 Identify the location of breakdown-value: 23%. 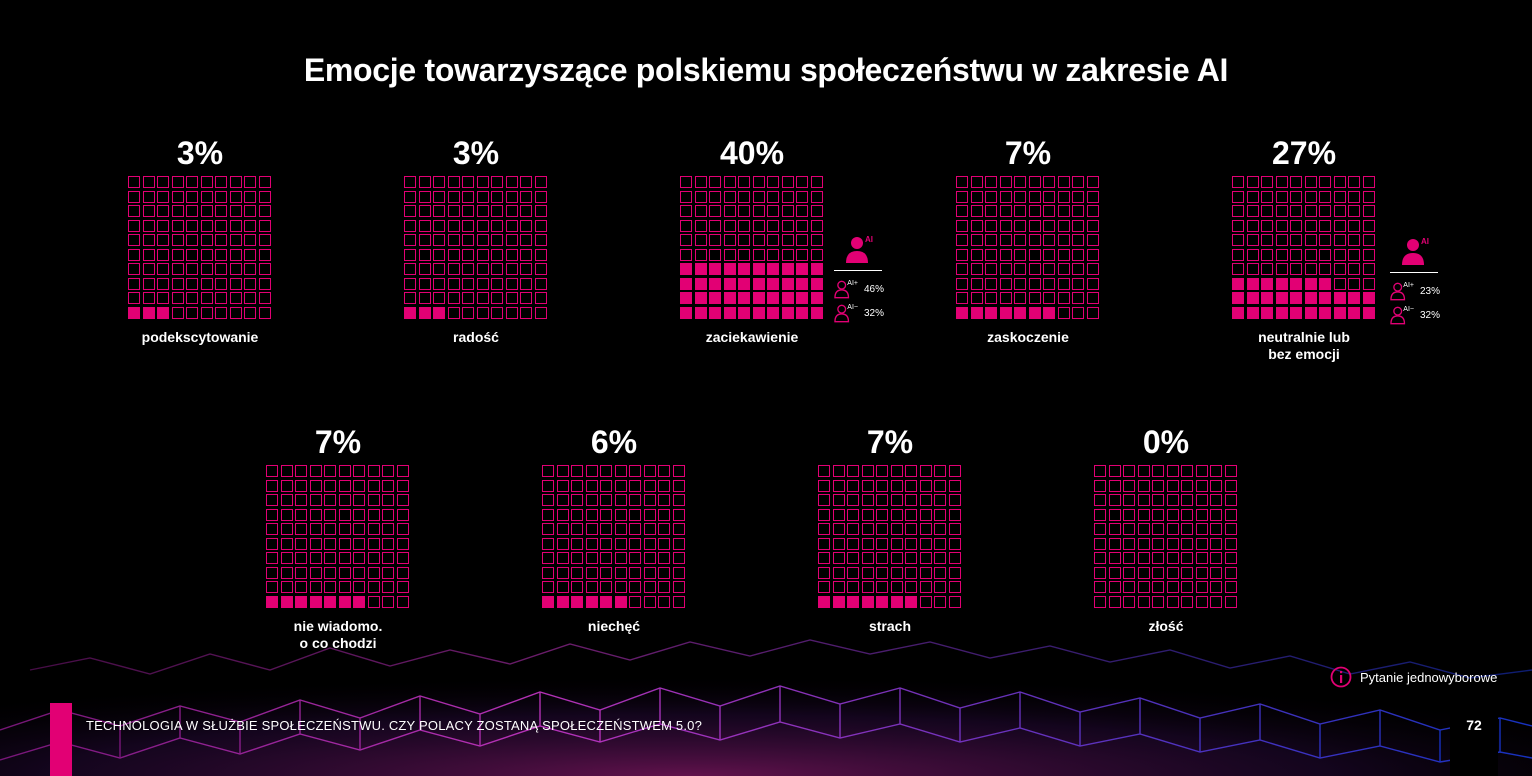
(1429, 291).